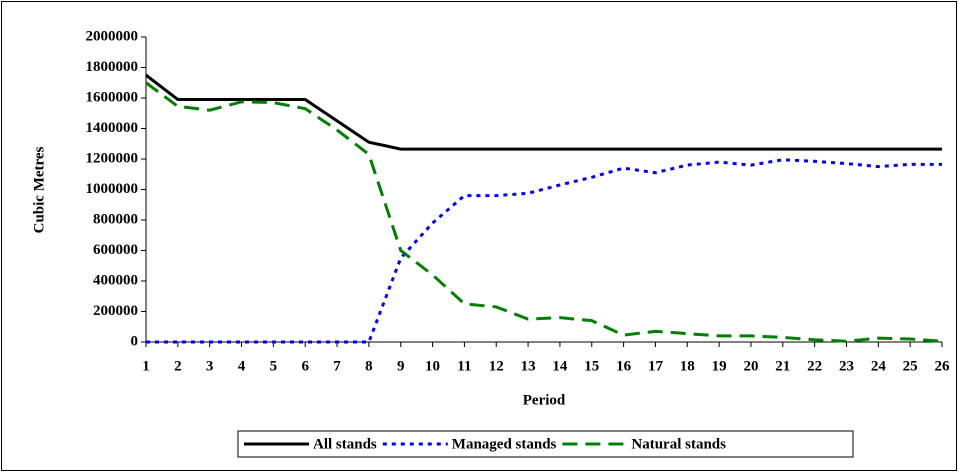  I want to click on x-axis-label: Period, so click(544, 400).